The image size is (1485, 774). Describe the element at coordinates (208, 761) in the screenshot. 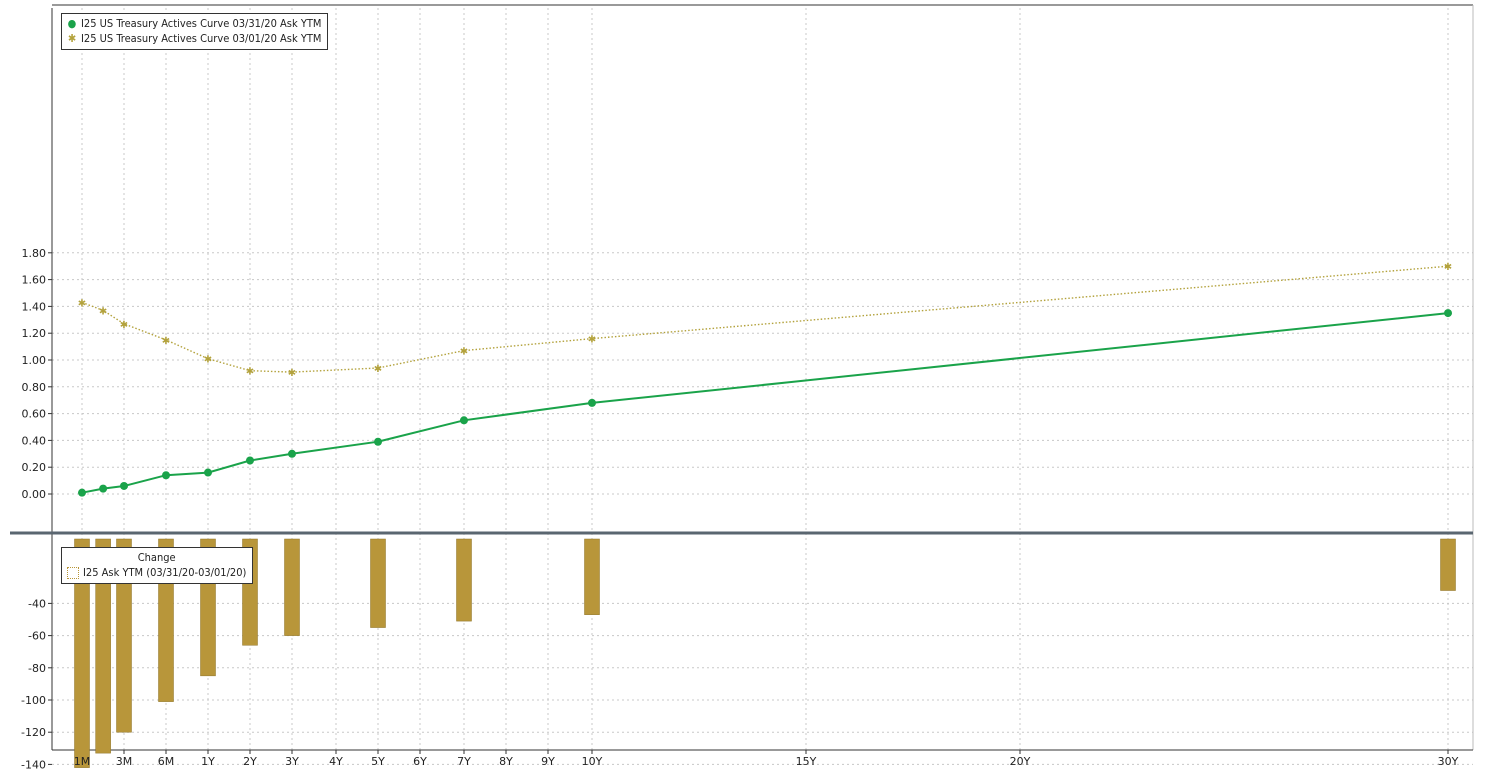

I see `x-tick-label: 1Y` at that location.